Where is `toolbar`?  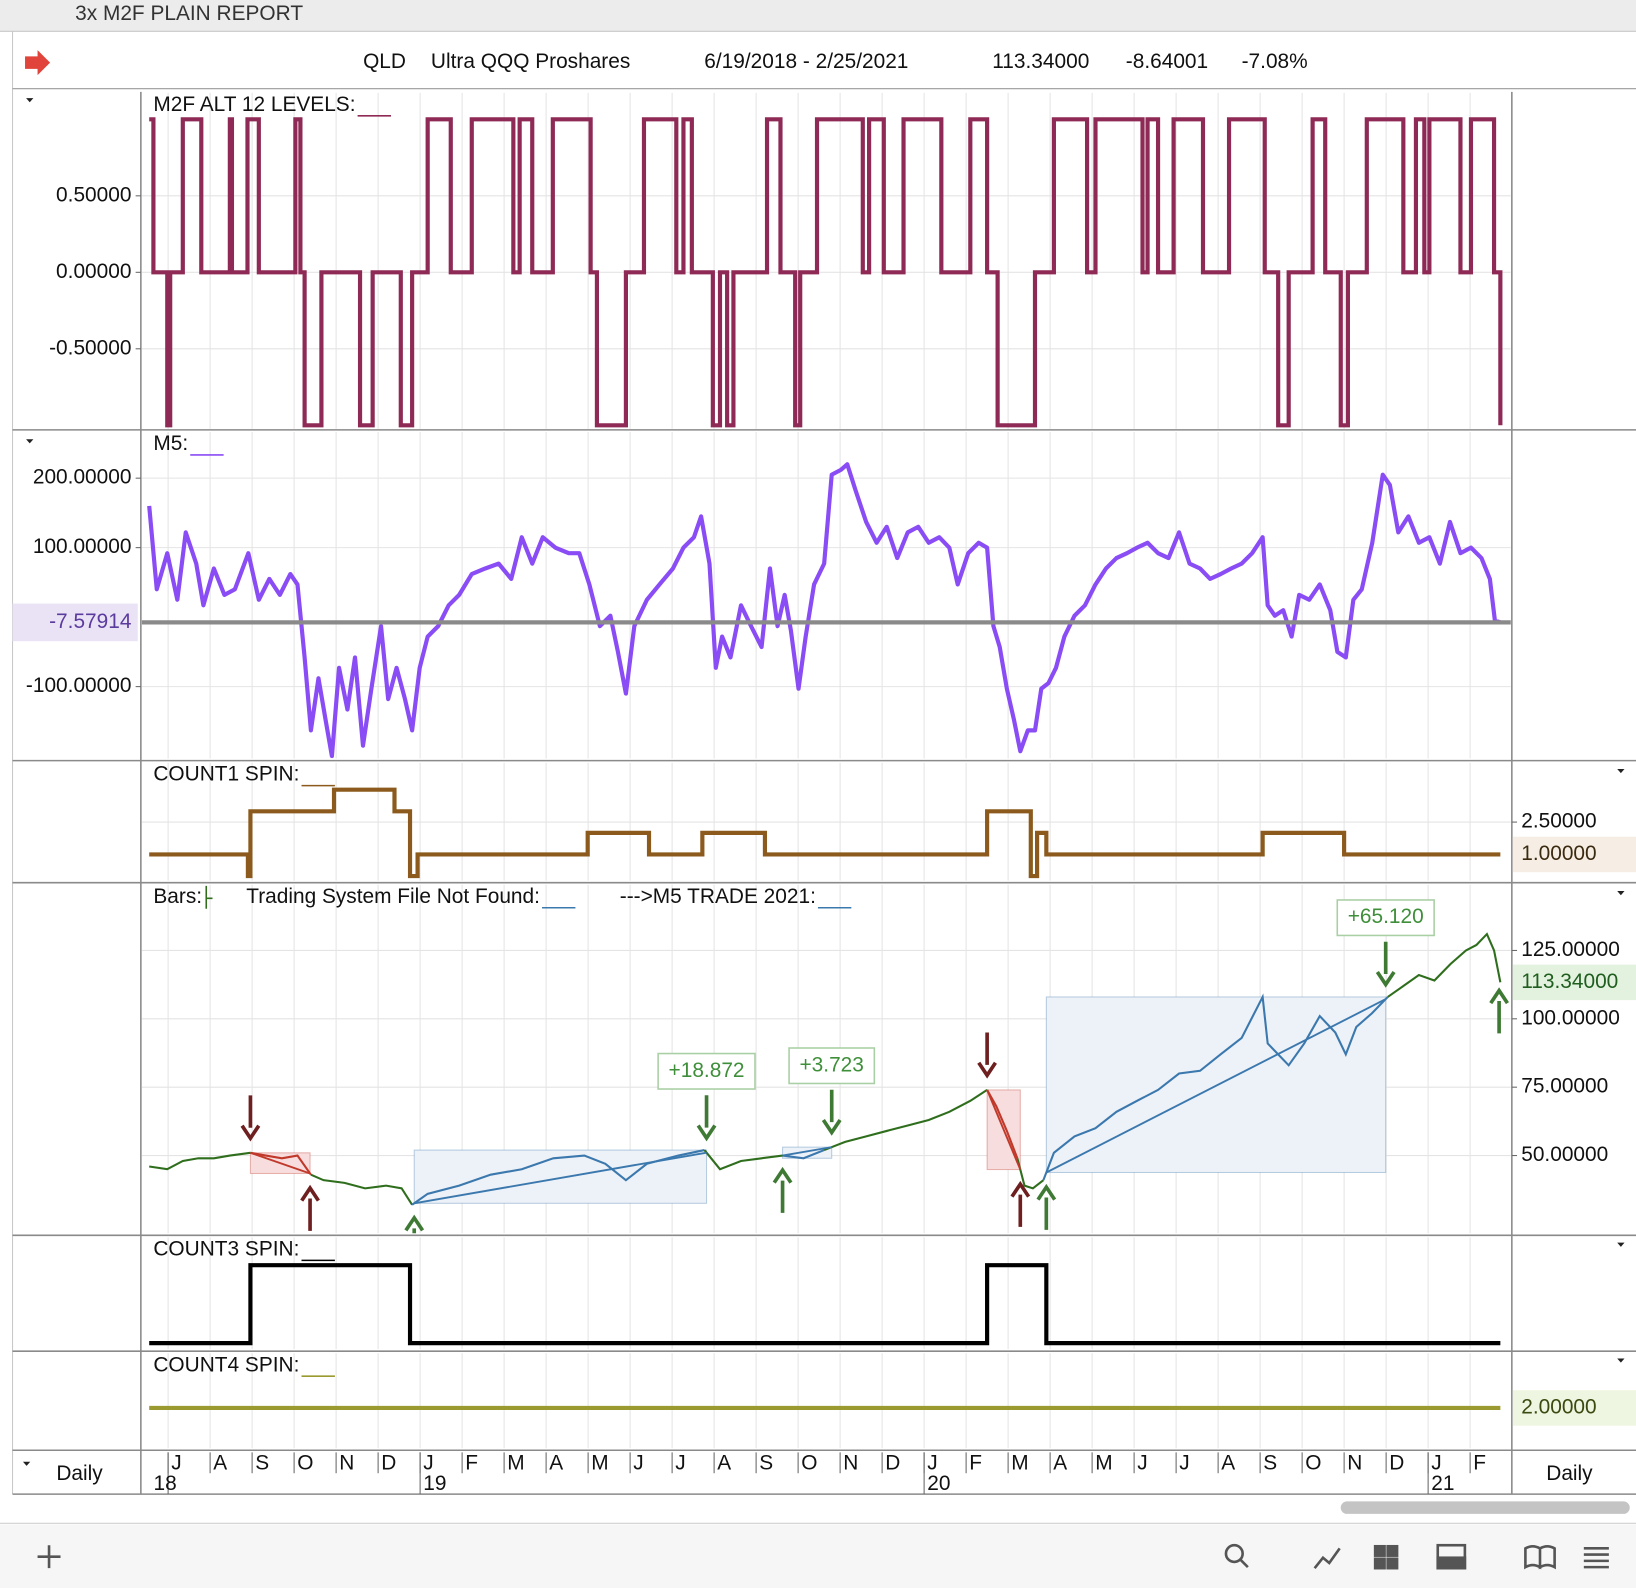
toolbar is located at coordinates (818, 1556).